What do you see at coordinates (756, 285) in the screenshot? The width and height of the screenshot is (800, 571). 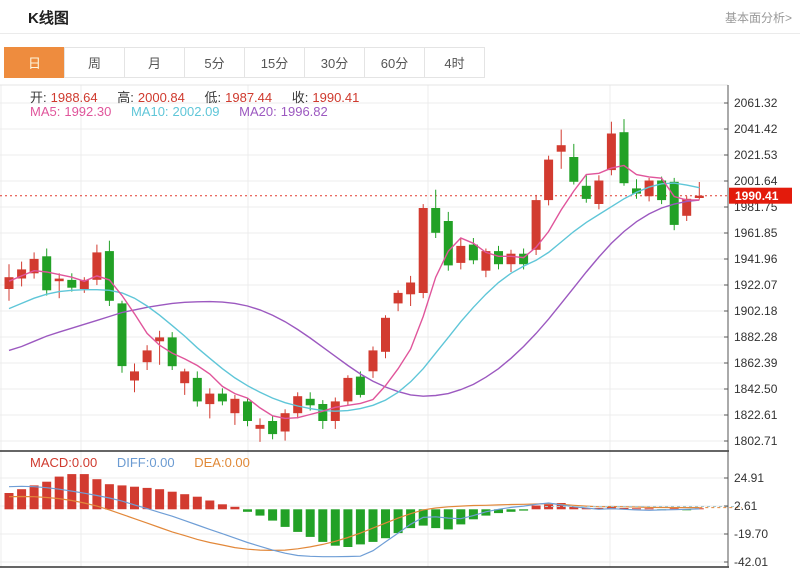 I see `svg-text: 1922.07` at bounding box center [756, 285].